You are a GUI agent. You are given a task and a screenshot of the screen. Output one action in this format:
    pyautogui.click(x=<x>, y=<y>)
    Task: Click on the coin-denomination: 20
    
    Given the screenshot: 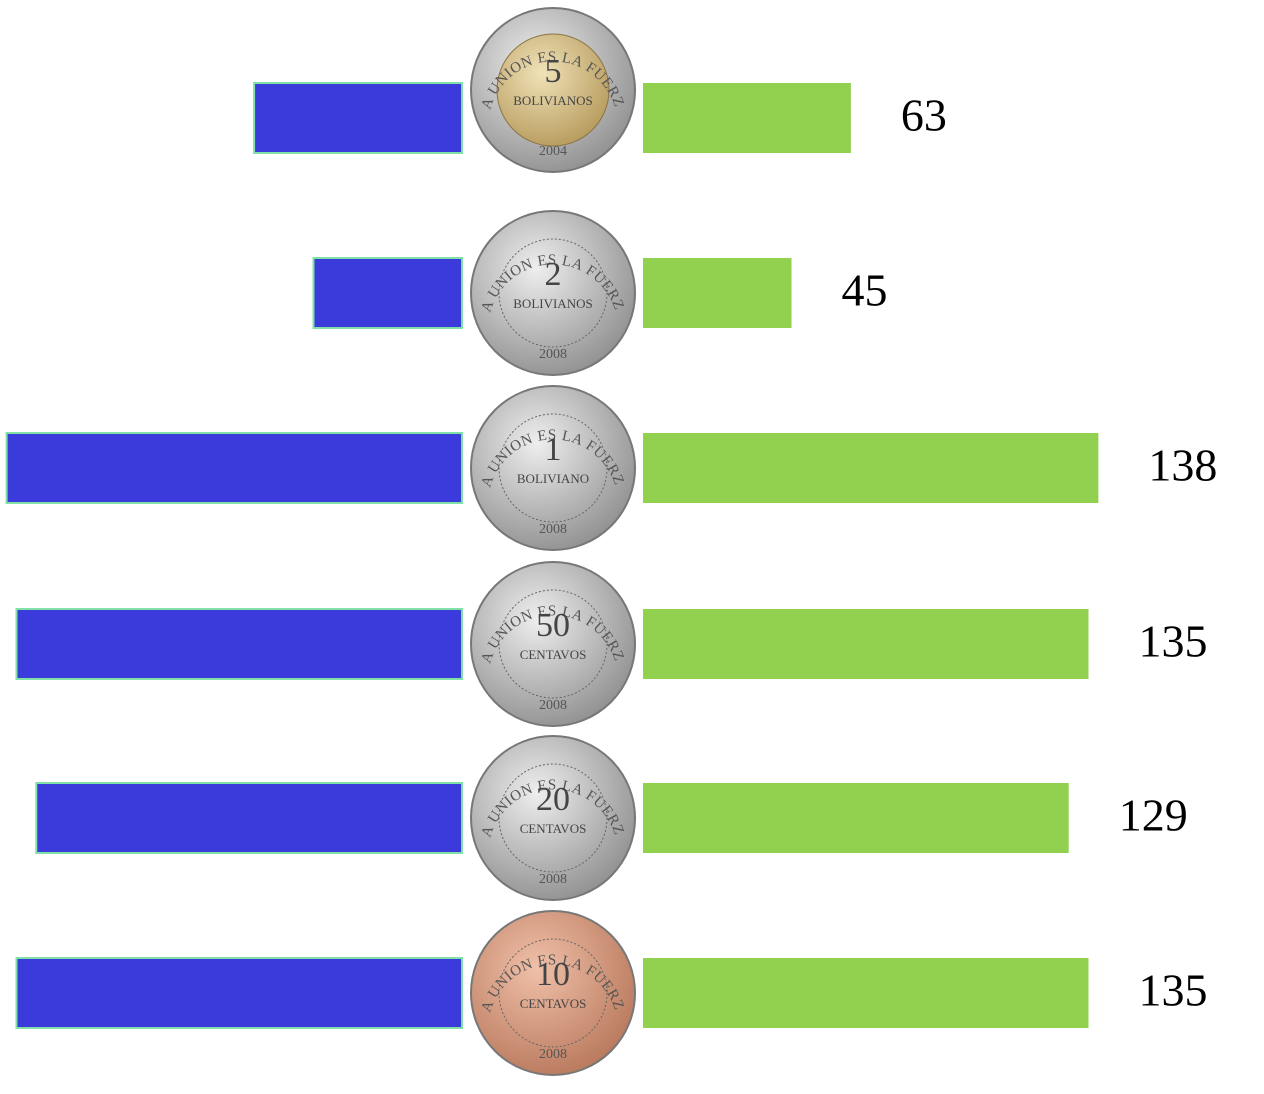 What is the action you would take?
    pyautogui.click(x=553, y=799)
    